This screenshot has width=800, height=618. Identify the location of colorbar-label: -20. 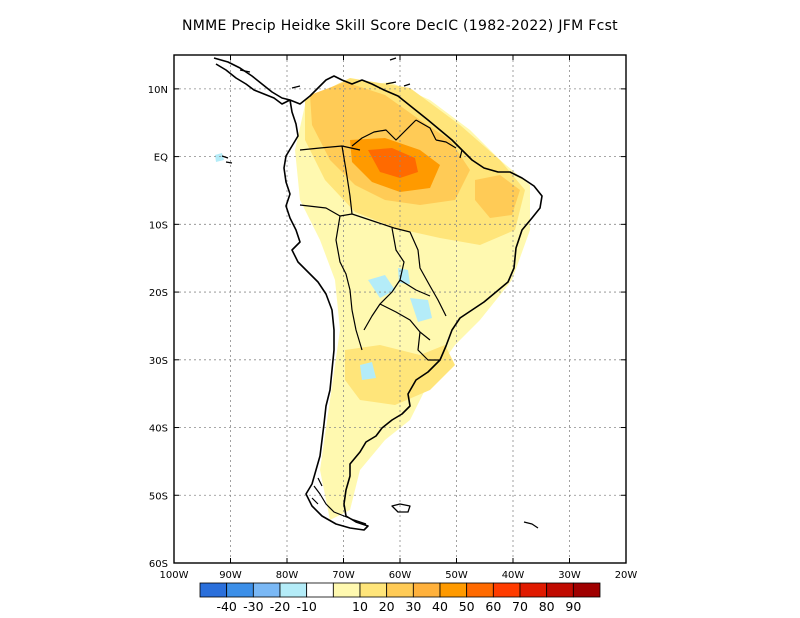
(280, 606).